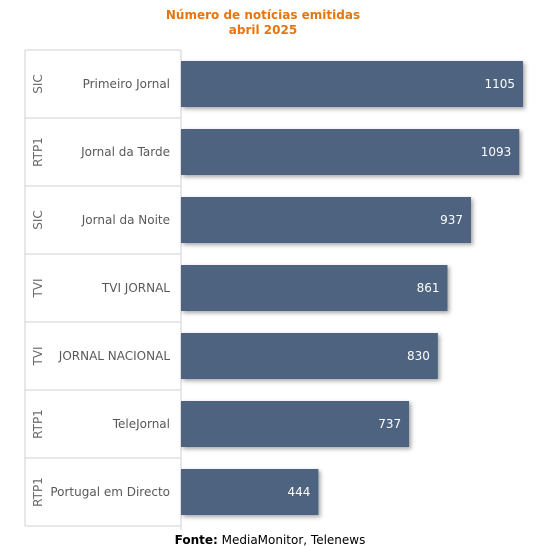 This screenshot has width=558, height=559. Describe the element at coordinates (499, 84) in the screenshot. I see `data-label: 1105` at that location.